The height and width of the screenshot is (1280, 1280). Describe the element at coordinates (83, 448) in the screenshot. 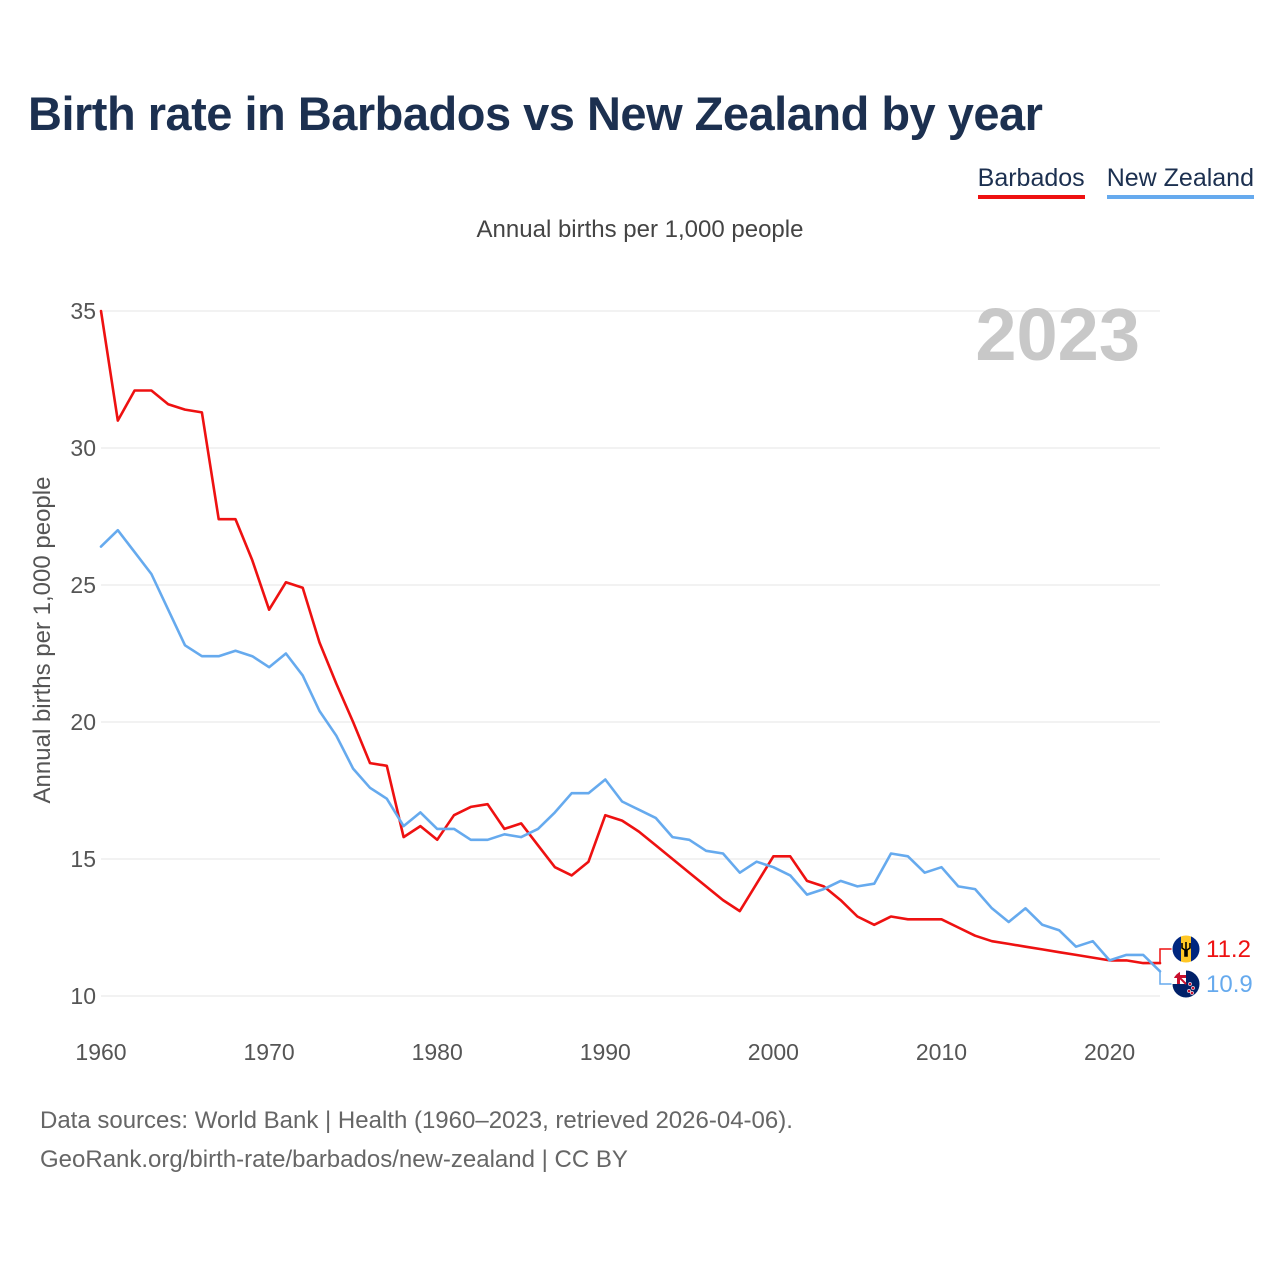

I see `y-tick-label: 30` at that location.